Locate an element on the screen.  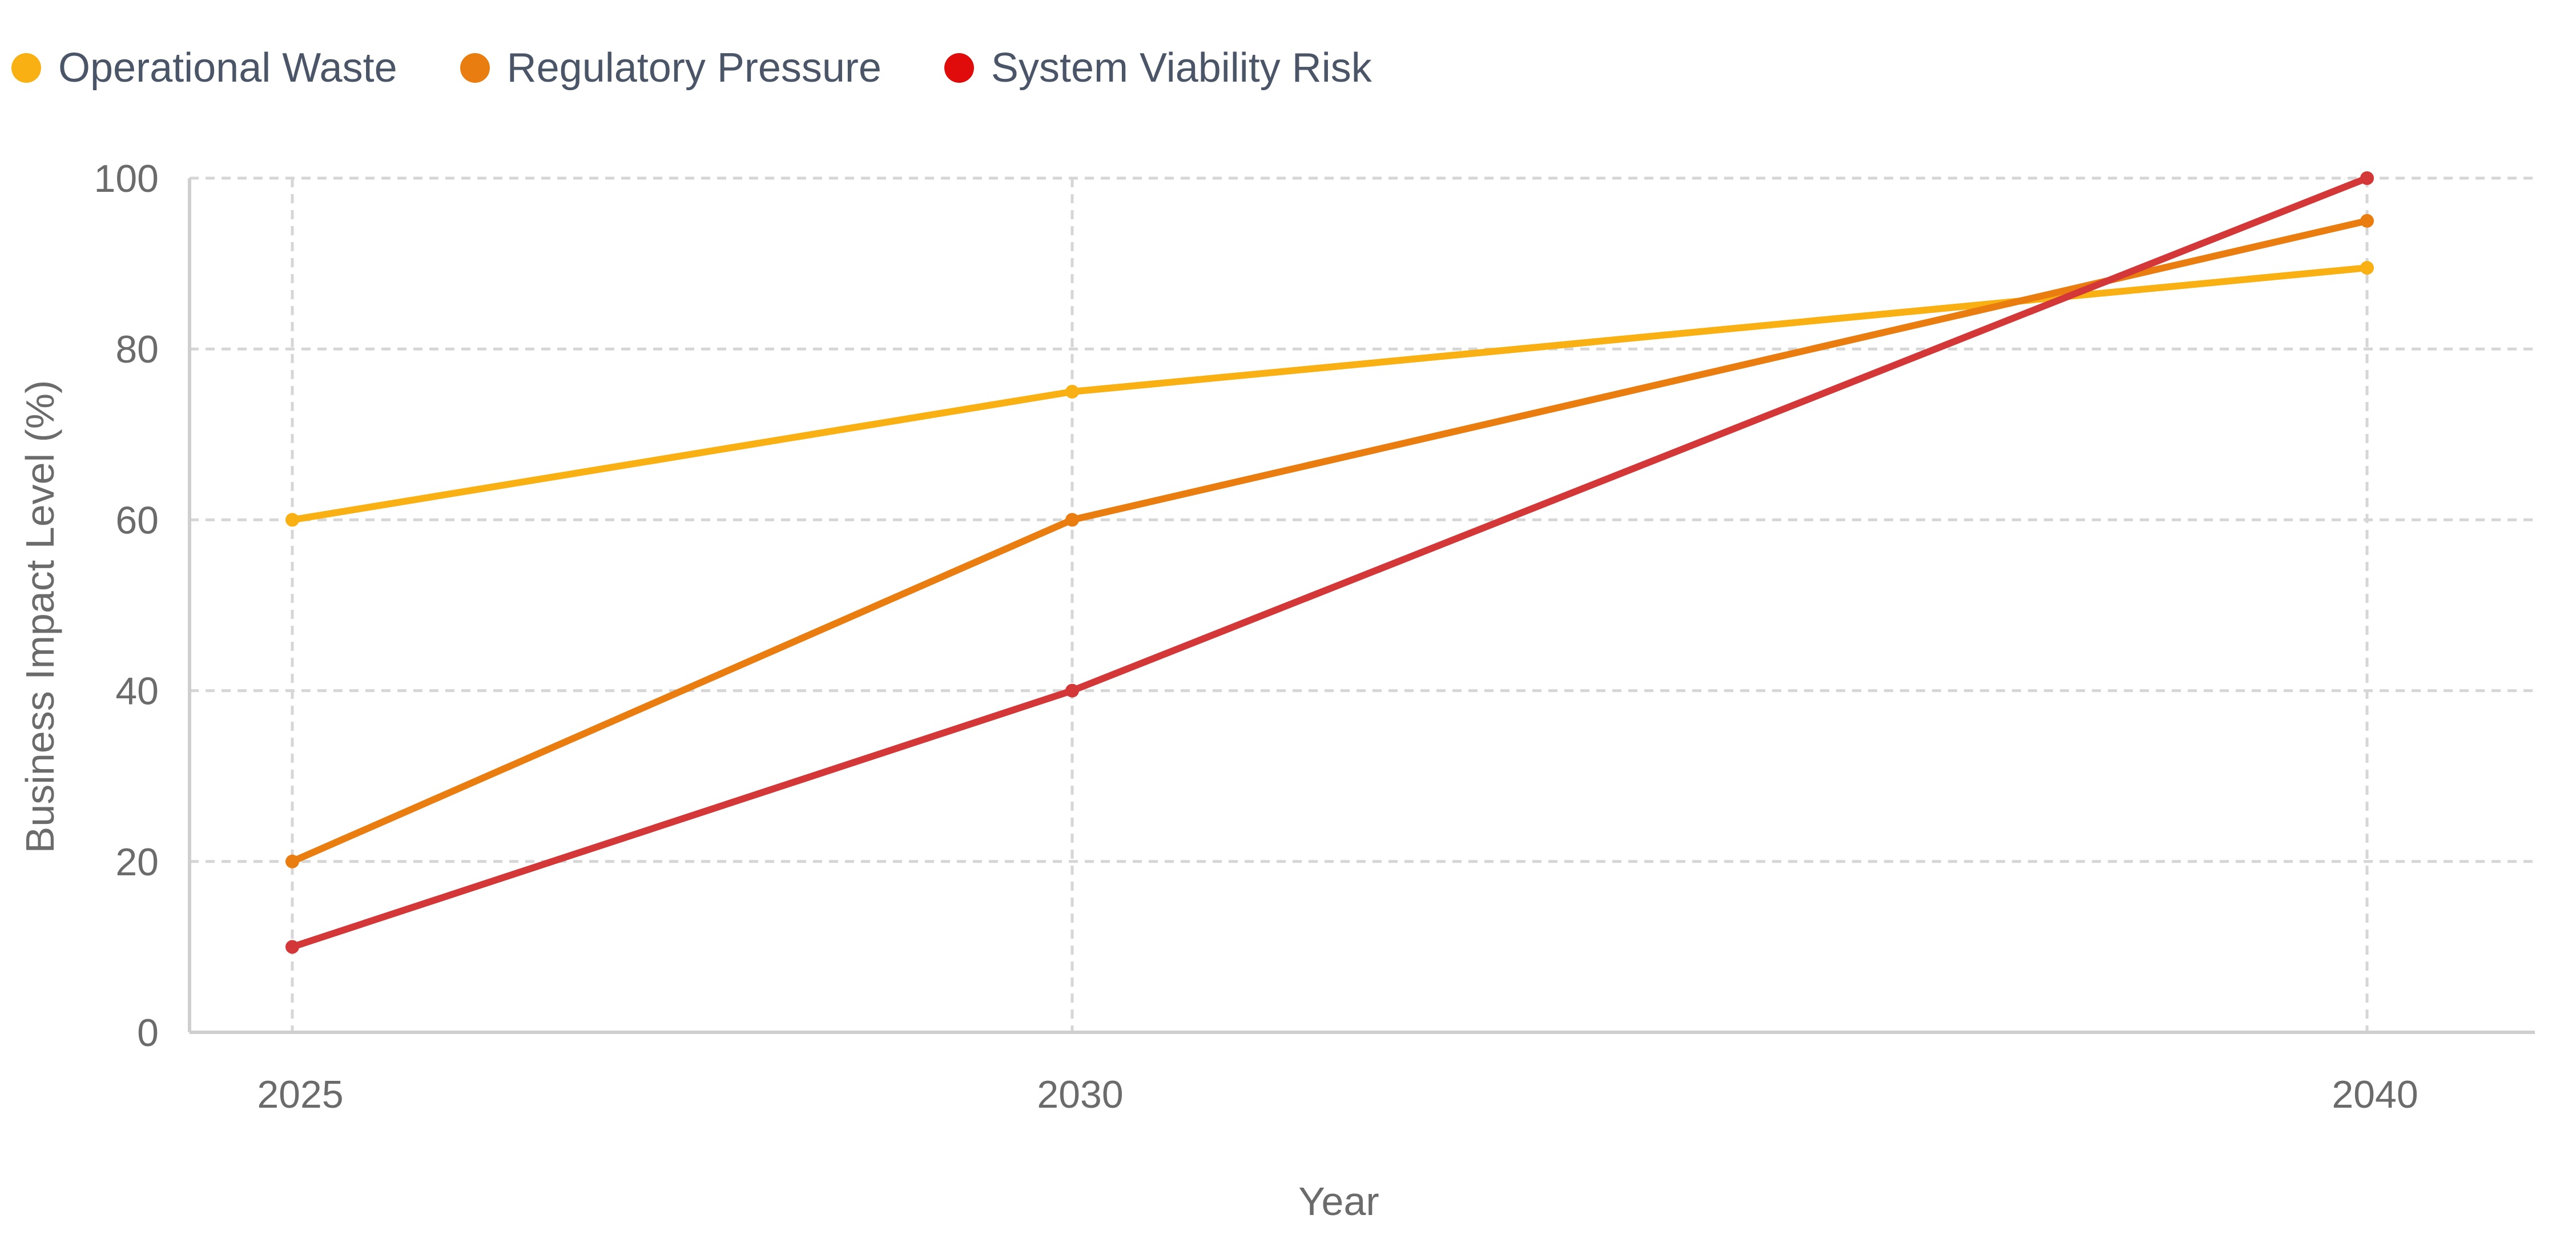
legend-marker-system-viability-risk is located at coordinates (959, 68).